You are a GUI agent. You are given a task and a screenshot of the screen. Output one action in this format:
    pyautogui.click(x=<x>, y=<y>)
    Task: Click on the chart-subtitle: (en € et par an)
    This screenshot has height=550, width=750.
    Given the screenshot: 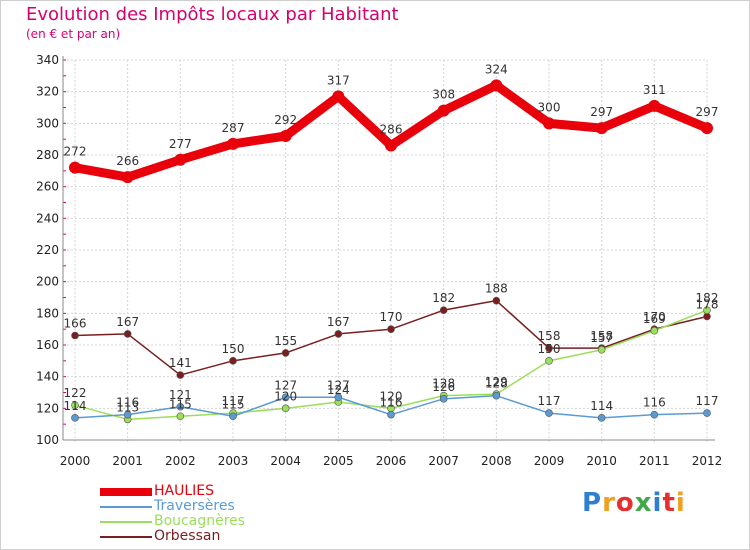 What is the action you would take?
    pyautogui.click(x=73, y=34)
    